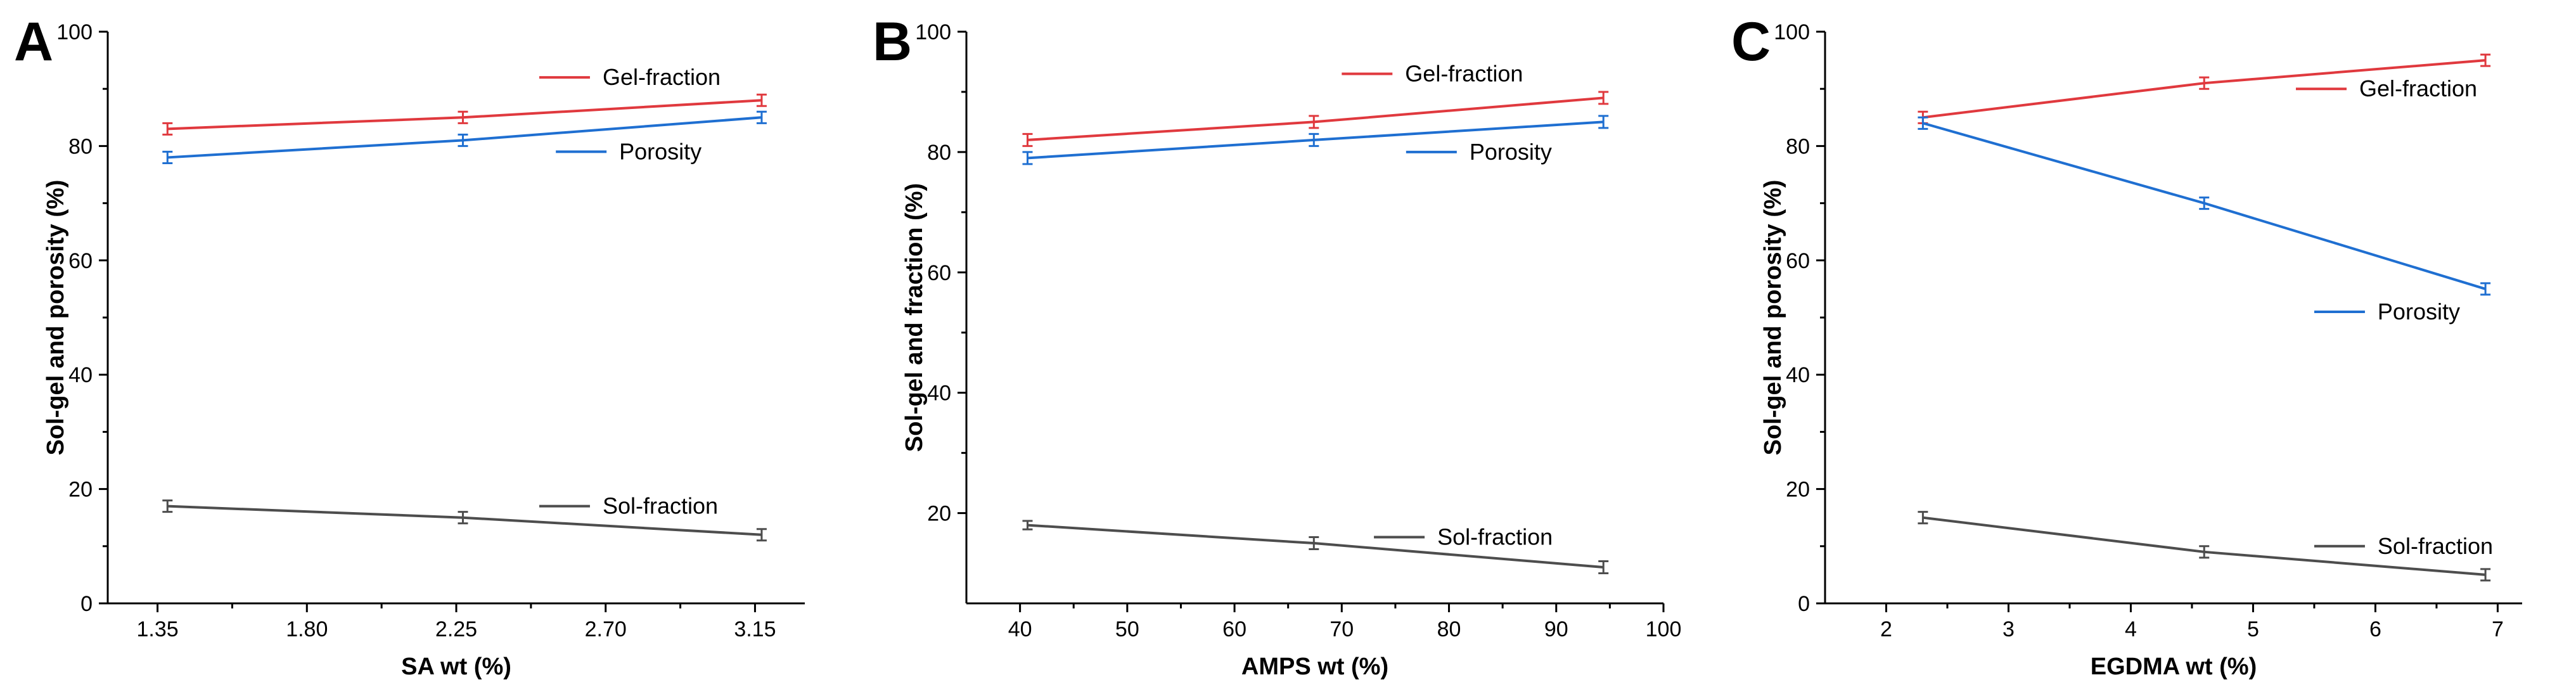 Image resolution: width=2576 pixels, height=694 pixels. Describe the element at coordinates (1342, 629) in the screenshot. I see `x-tick-label: 70` at that location.